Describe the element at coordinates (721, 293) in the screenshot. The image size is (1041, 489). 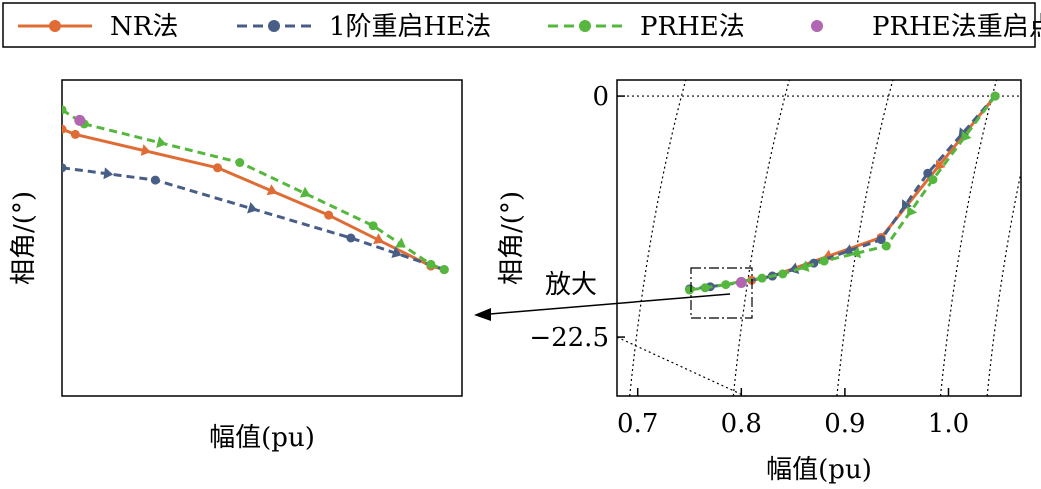
I see `zoom-region-box` at that location.